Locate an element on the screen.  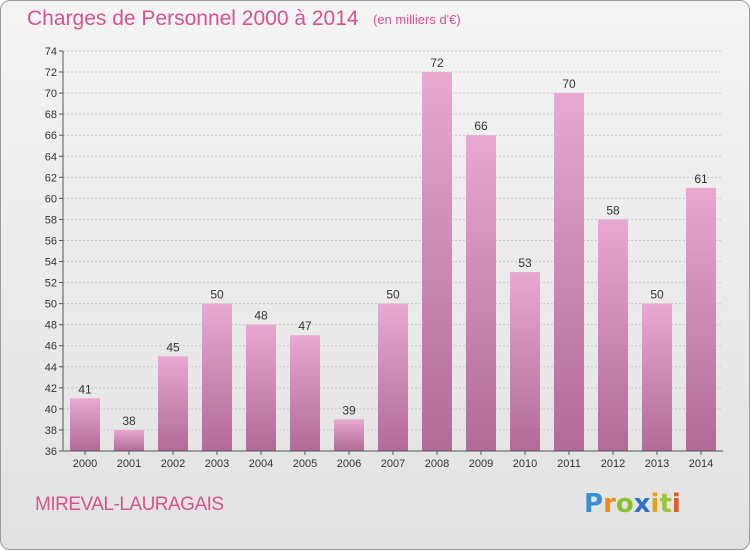
data-label: 58 is located at coordinates (613, 210).